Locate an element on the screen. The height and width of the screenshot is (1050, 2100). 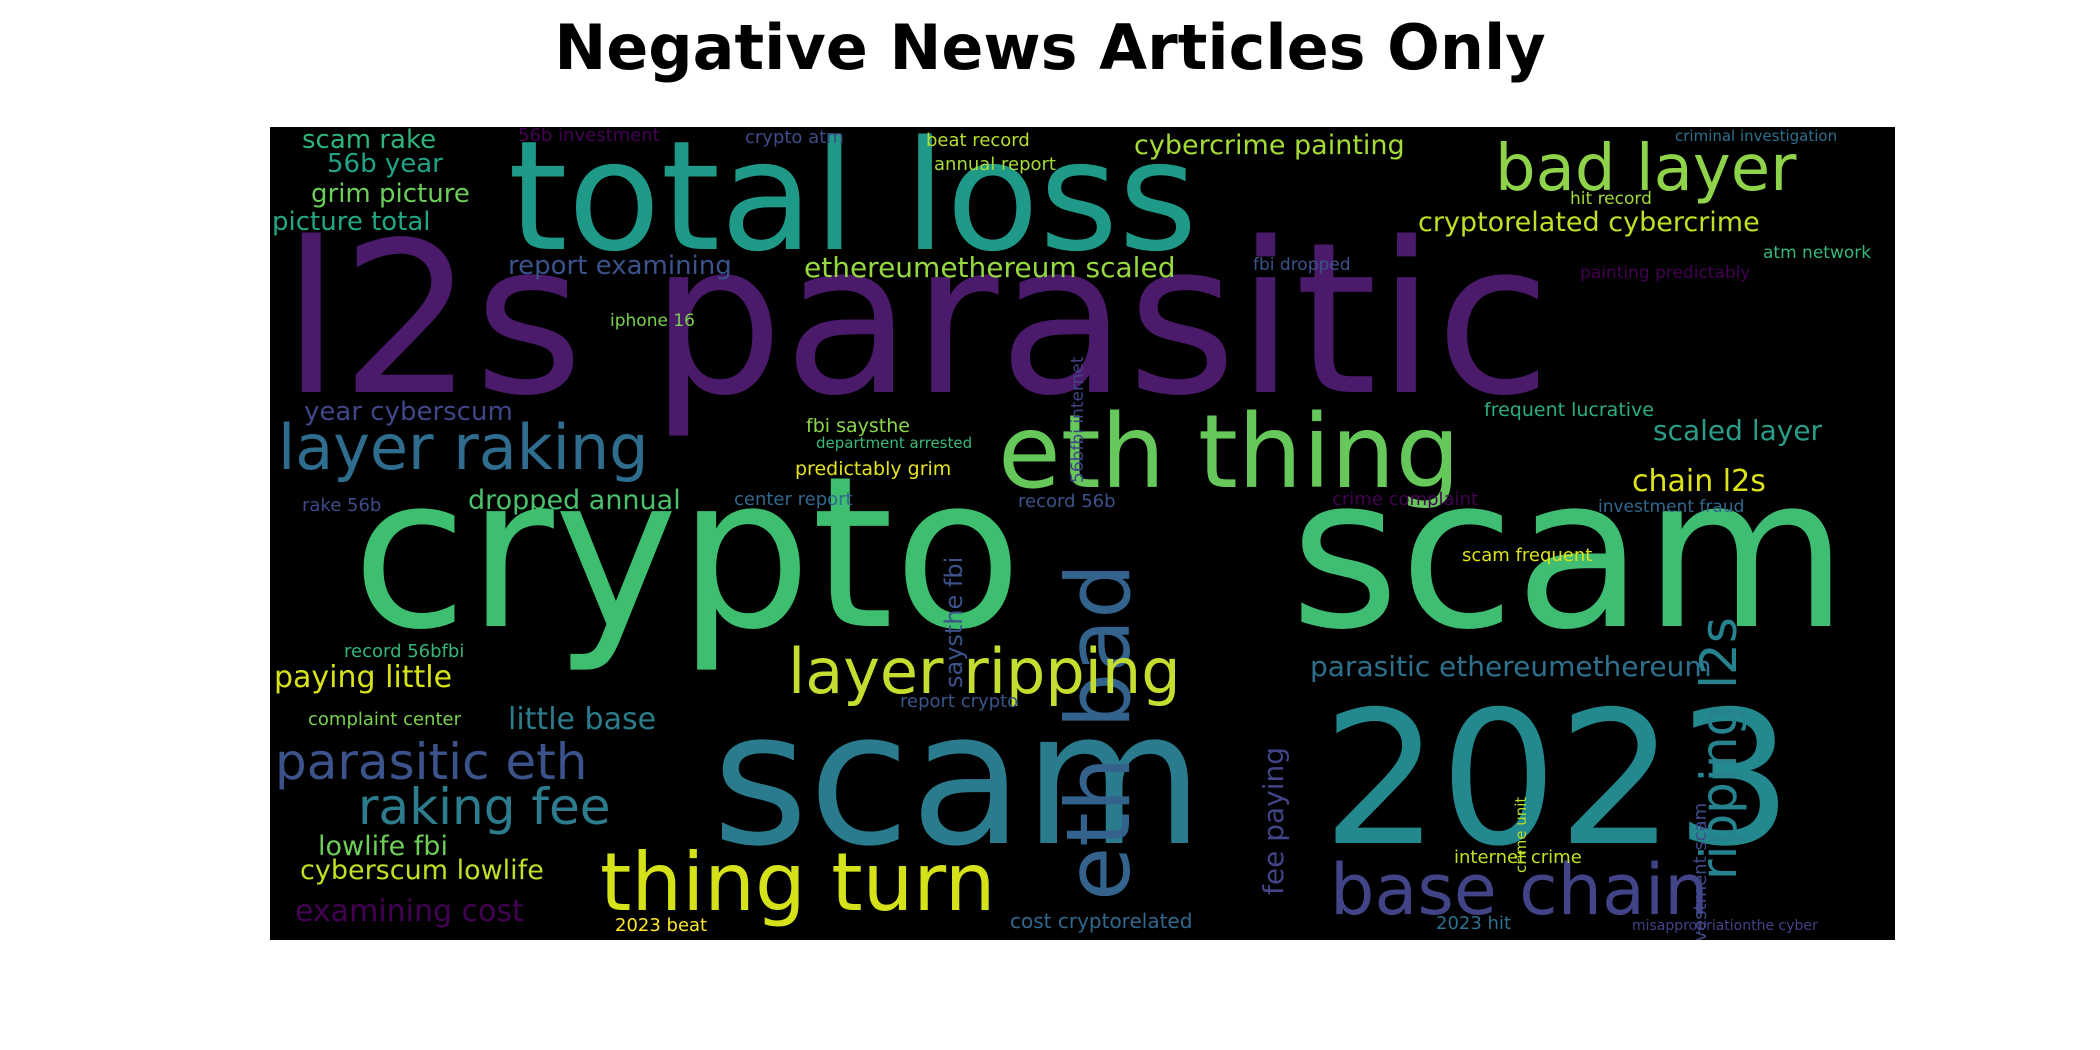
word-painting-predictably: painting predictably is located at coordinates (1665, 273).